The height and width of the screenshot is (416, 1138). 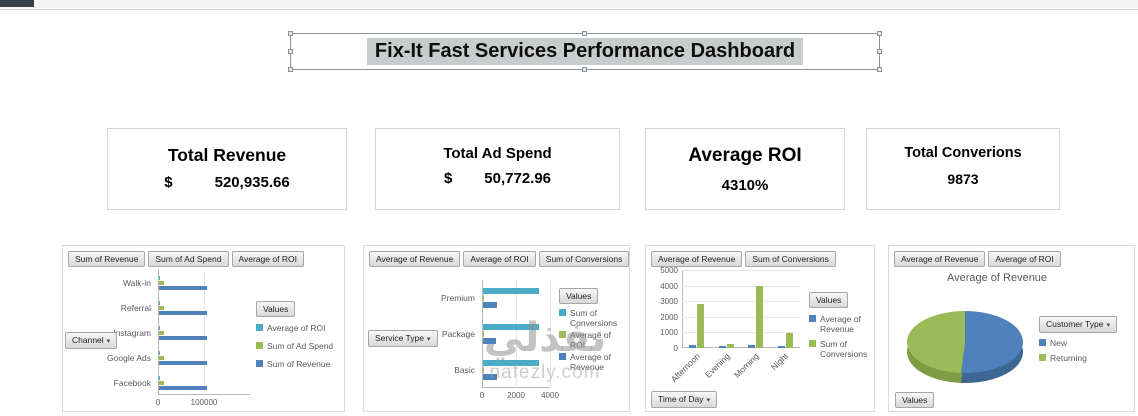 What do you see at coordinates (685, 368) in the screenshot?
I see `category-label: Afternoon` at bounding box center [685, 368].